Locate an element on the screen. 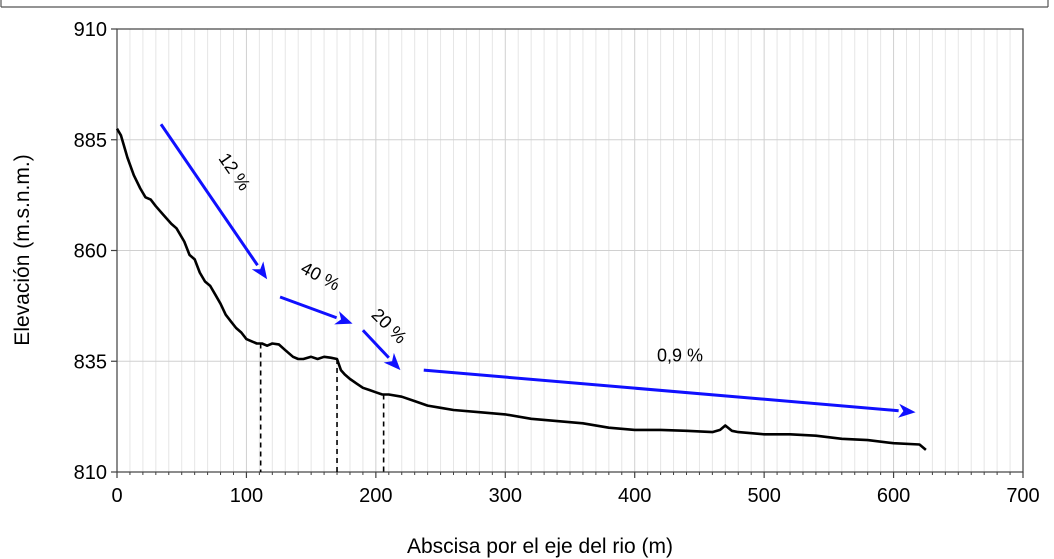 The image size is (1054, 559). x-tick-label: 700 is located at coordinates (1022, 496).